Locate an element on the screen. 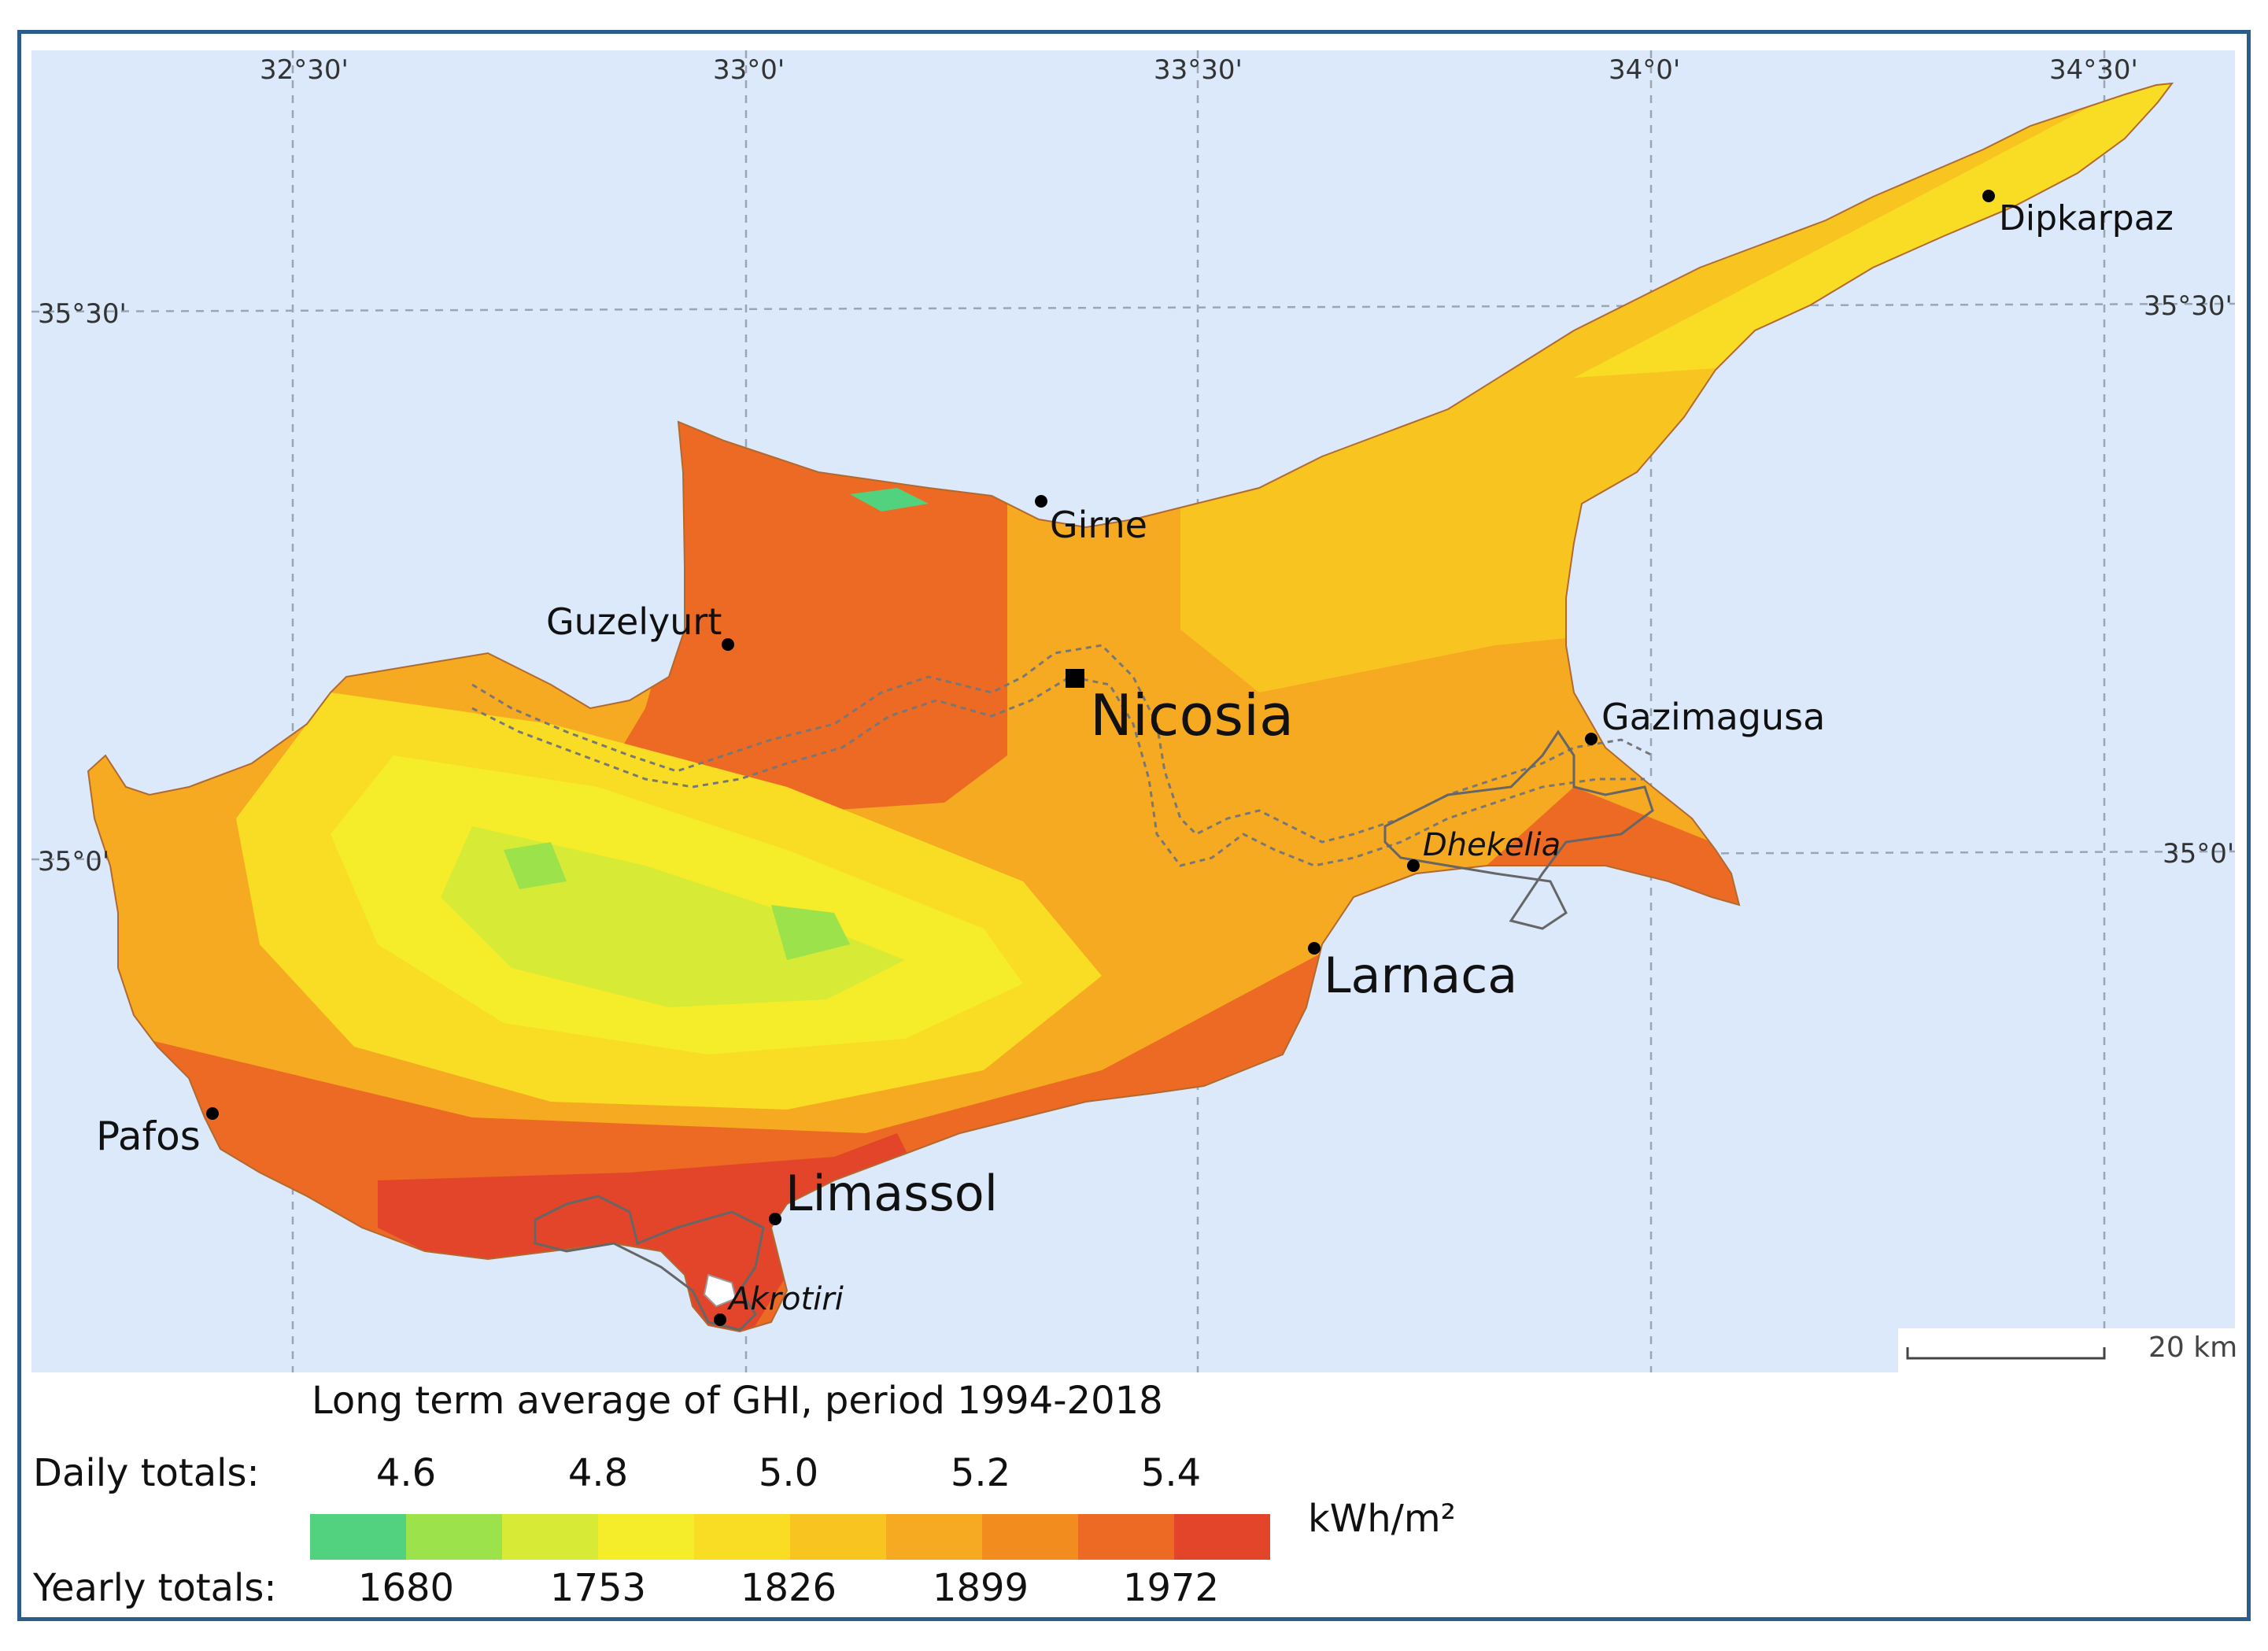  place-dot-girne is located at coordinates (1041, 501).